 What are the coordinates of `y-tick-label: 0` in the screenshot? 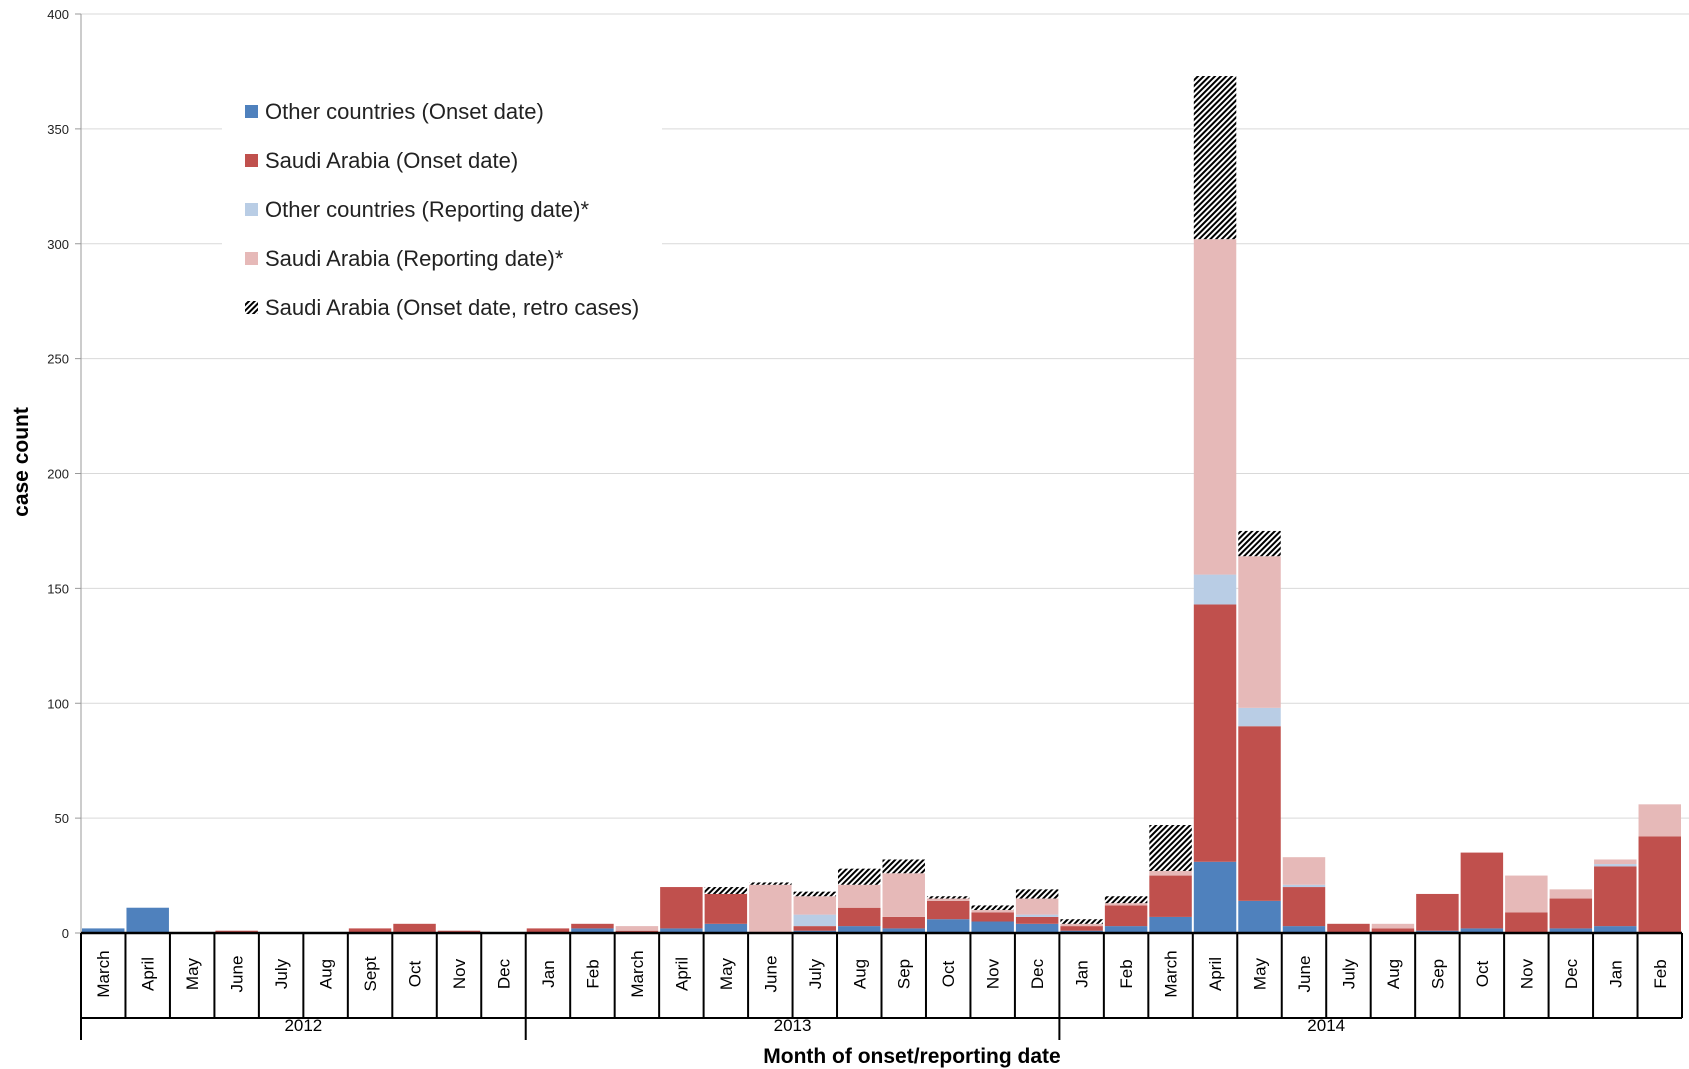 It's located at (65, 933).